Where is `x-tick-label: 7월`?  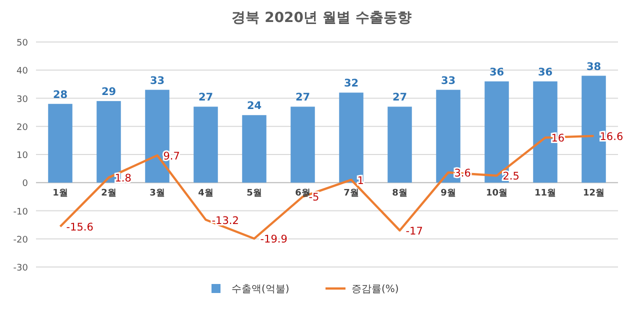
x-tick-label: 7월 is located at coordinates (351, 193).